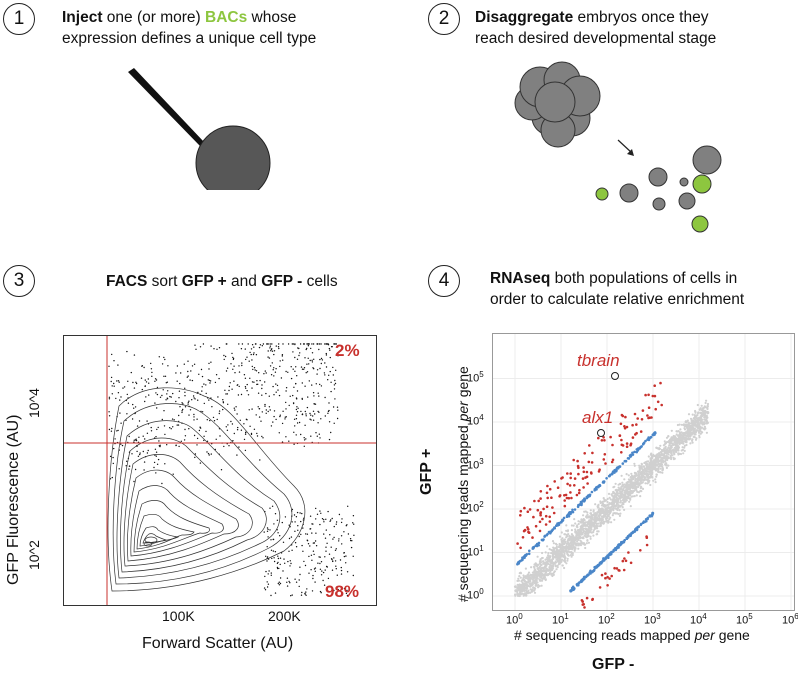 This screenshot has height=683, width=798. What do you see at coordinates (153, 17) in the screenshot?
I see `step-1-mid: one (or more)` at bounding box center [153, 17].